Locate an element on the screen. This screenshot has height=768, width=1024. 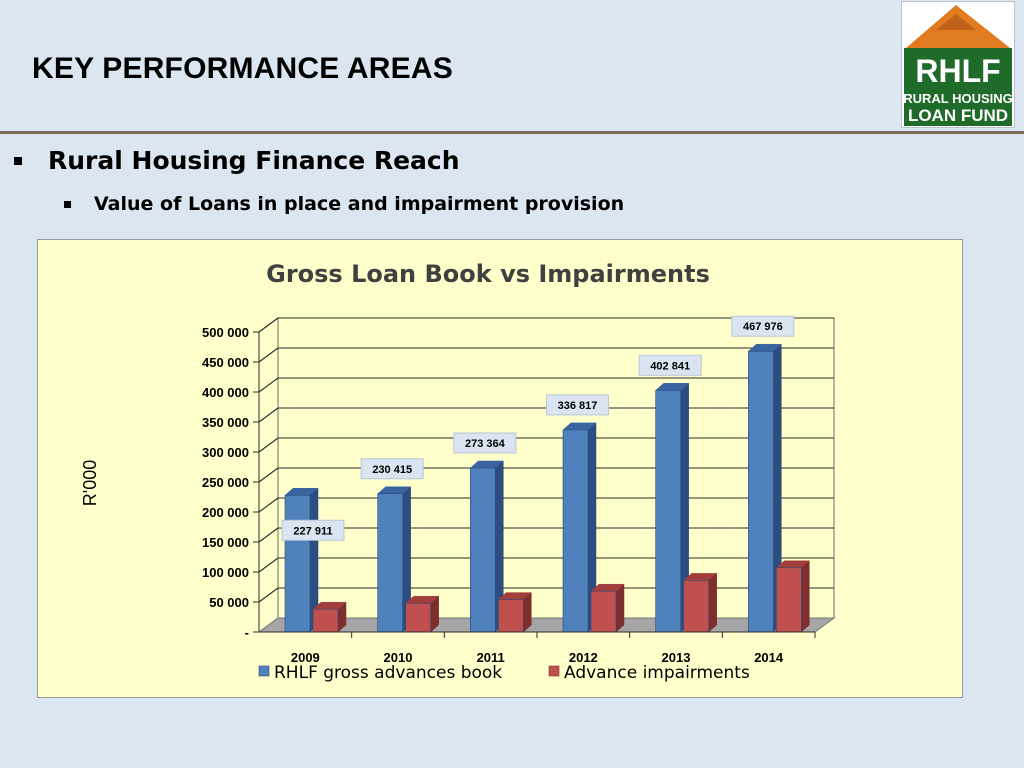
y-tick-label: 250 000 is located at coordinates (225, 482).